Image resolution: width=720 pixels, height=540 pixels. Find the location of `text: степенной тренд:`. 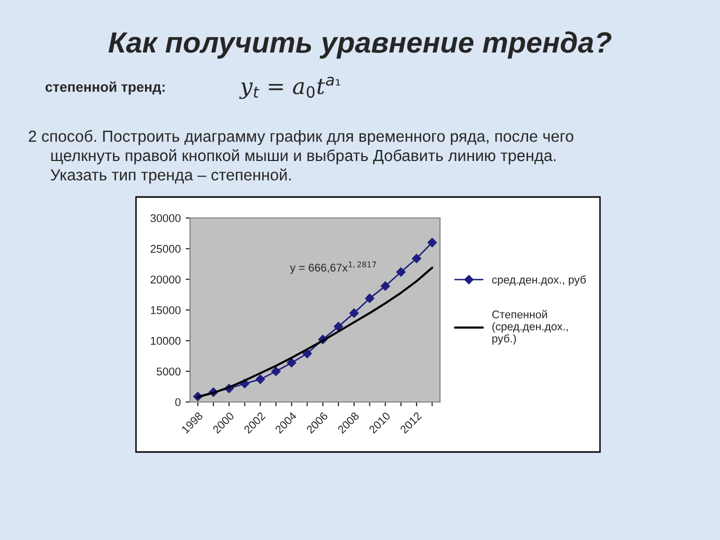

text: степенной тренд: is located at coordinates (105, 88).